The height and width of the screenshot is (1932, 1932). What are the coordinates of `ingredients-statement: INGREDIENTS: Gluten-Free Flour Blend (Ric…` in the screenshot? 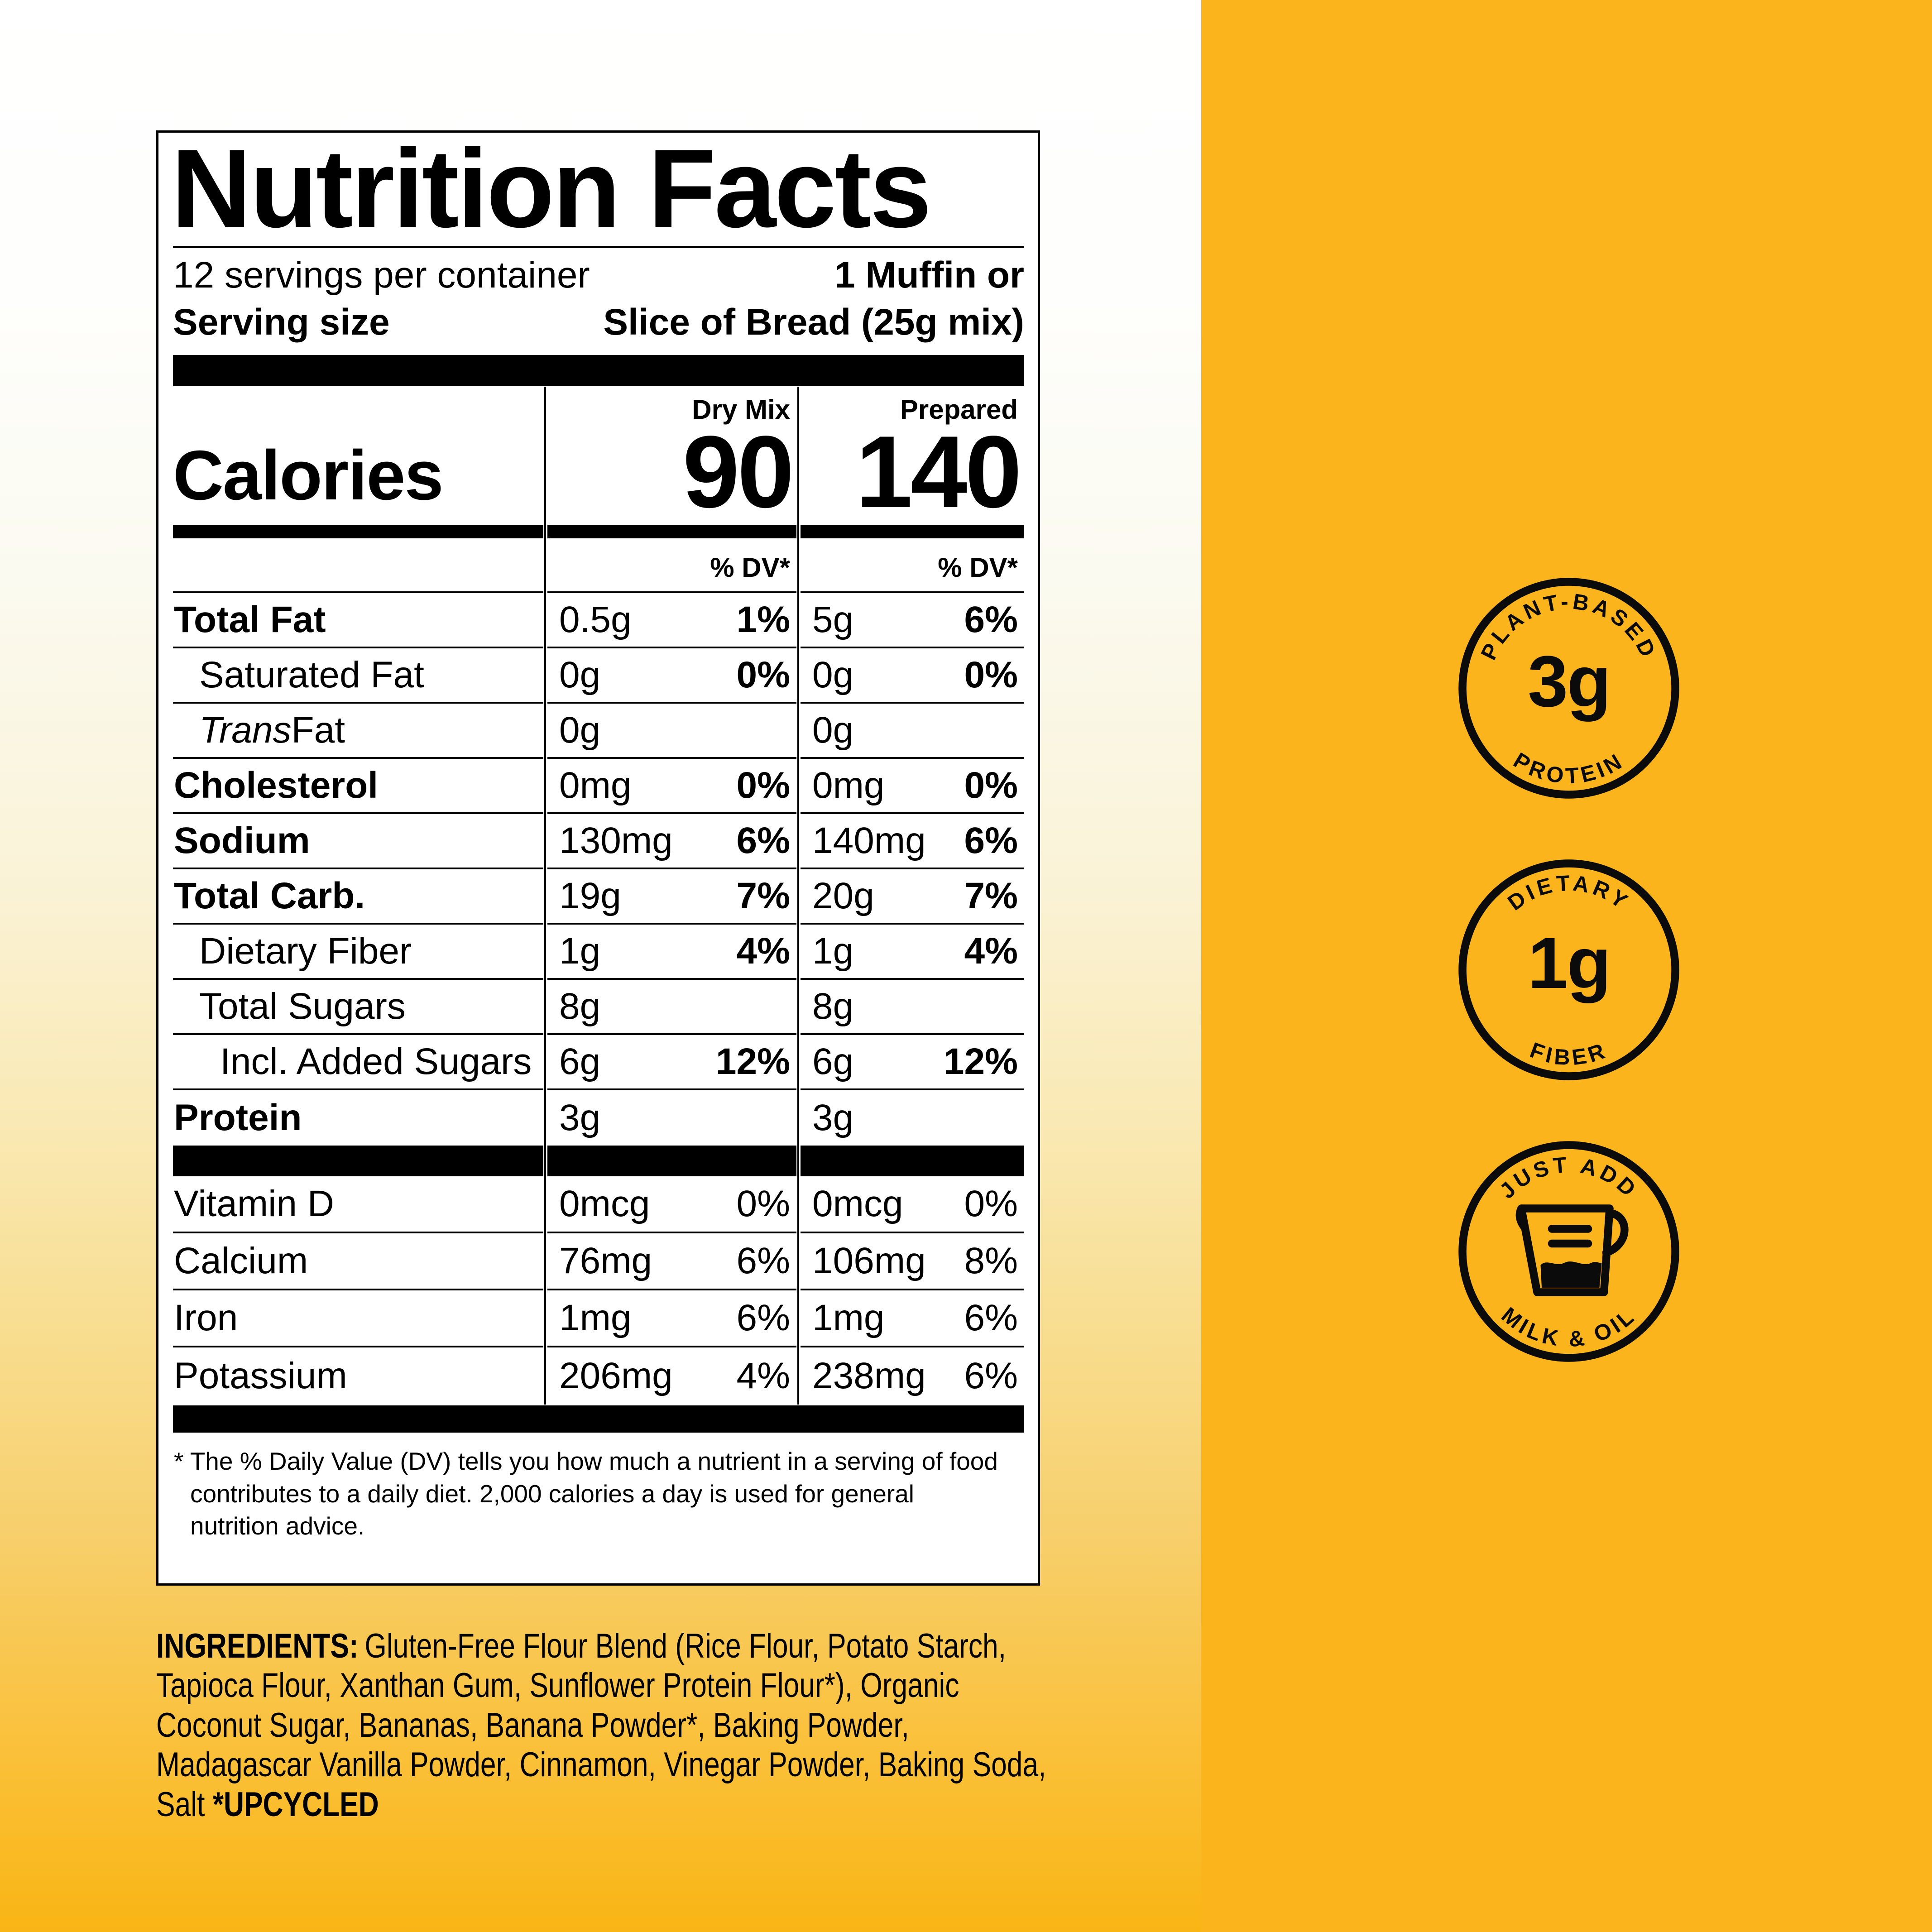 It's located at (601, 1725).